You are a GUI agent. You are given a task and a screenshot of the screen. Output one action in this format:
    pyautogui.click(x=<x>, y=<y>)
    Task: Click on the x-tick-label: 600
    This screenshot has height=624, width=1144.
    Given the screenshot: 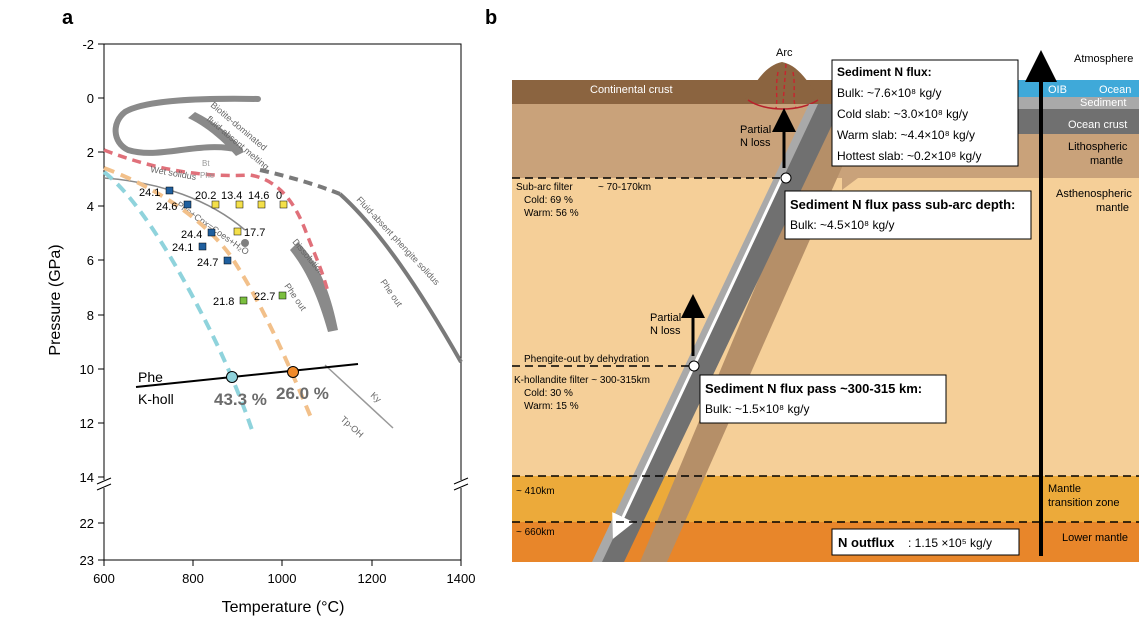 What is the action you would take?
    pyautogui.click(x=104, y=578)
    